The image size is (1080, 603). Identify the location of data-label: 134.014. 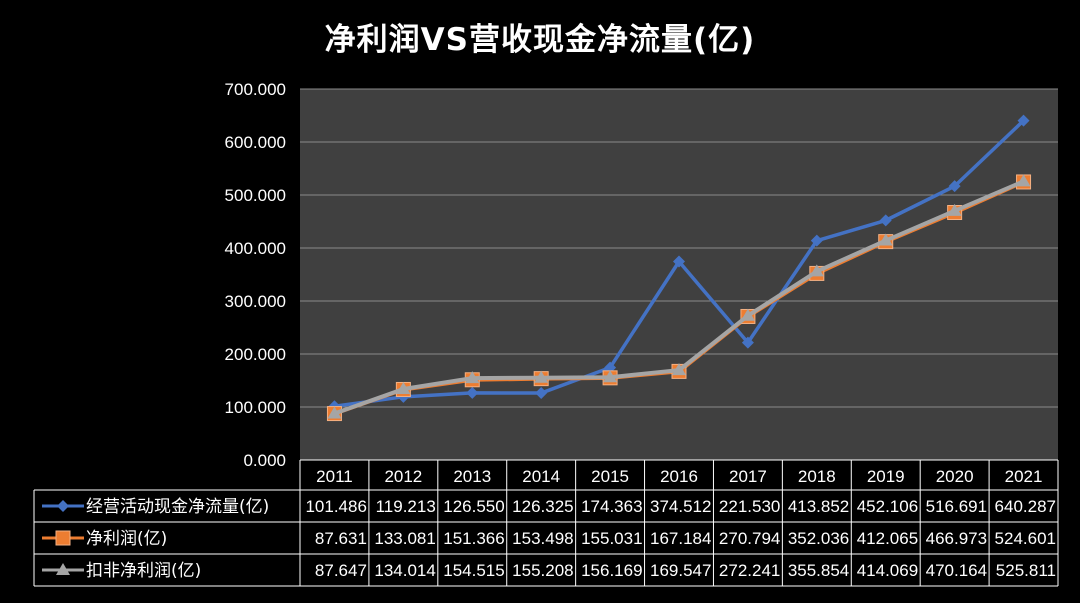
(404, 570).